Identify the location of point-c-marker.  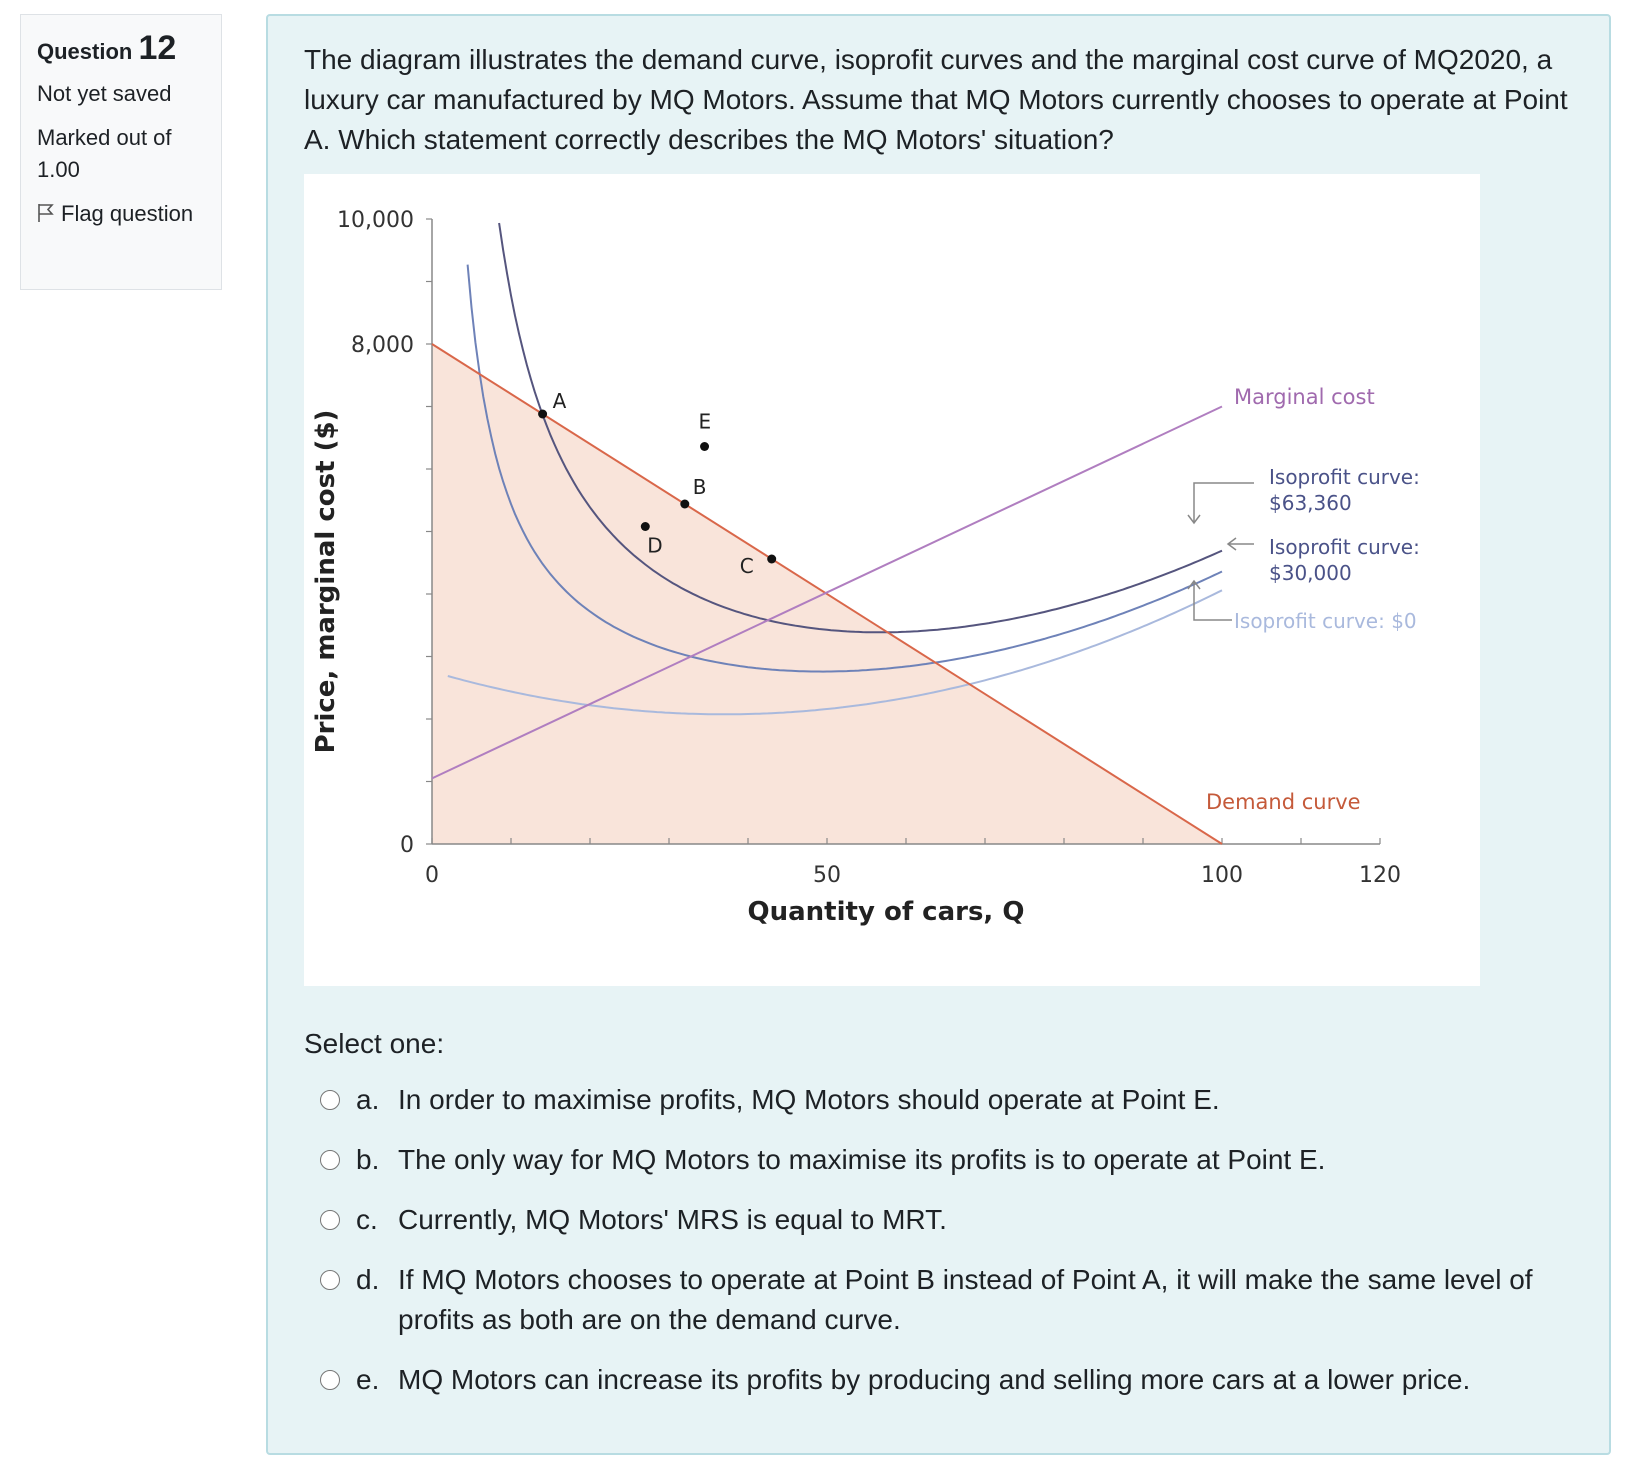
(772, 559).